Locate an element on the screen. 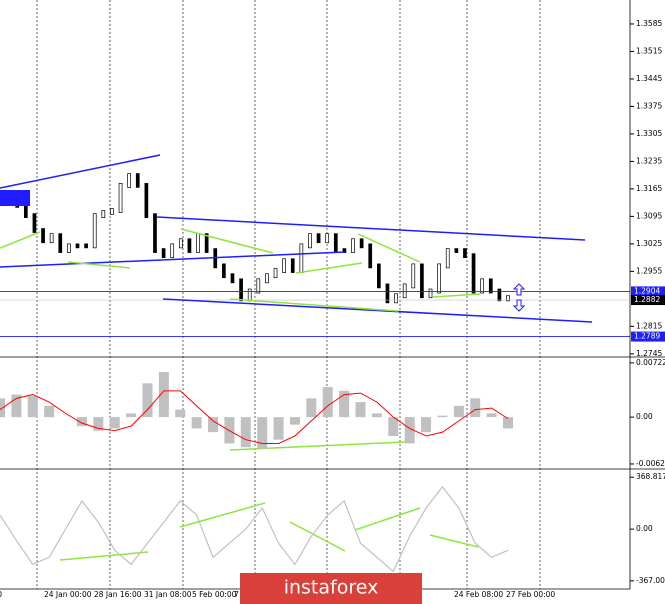 Image resolution: width=665 pixels, height=604 pixels. y-tick-label: 1.3515 is located at coordinates (649, 50).